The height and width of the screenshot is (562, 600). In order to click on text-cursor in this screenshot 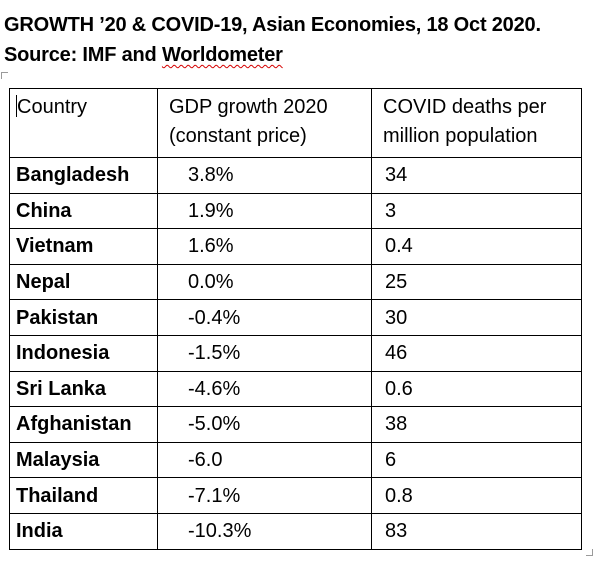, I will do `click(16, 106)`.